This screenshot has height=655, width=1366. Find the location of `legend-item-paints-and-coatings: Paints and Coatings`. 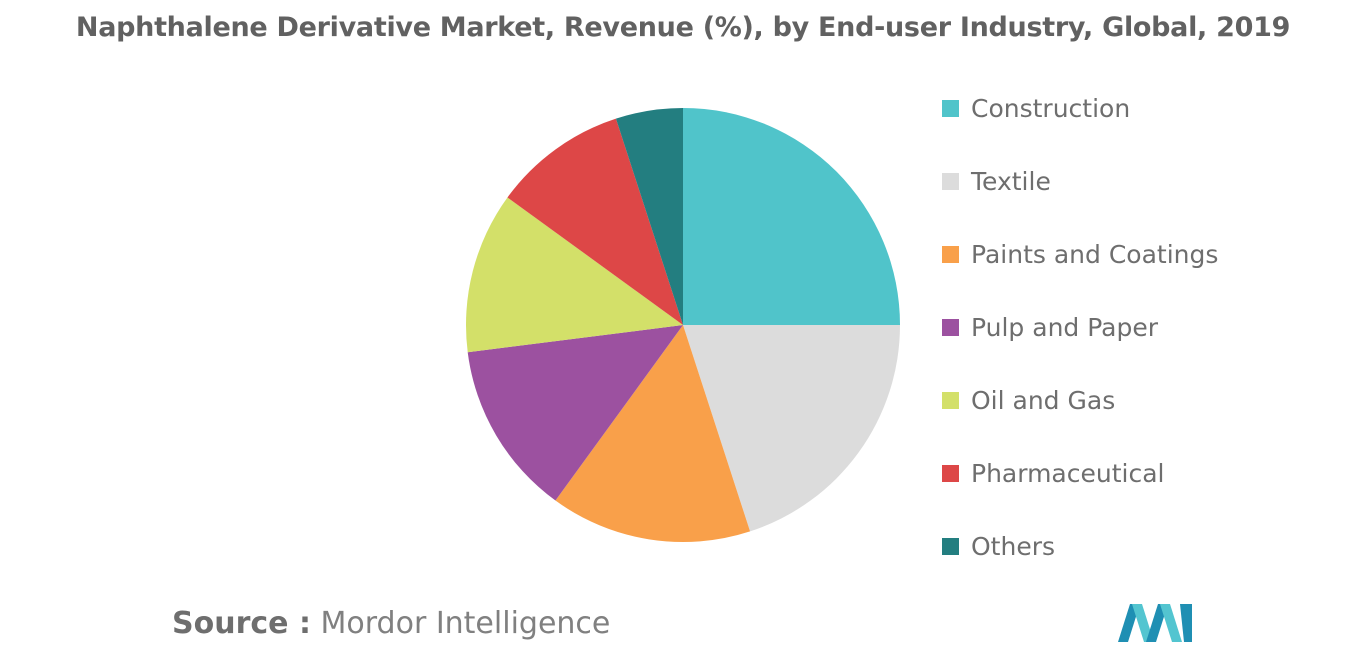

legend-item-paints-and-coatings: Paints and Coatings is located at coordinates (1132, 254).